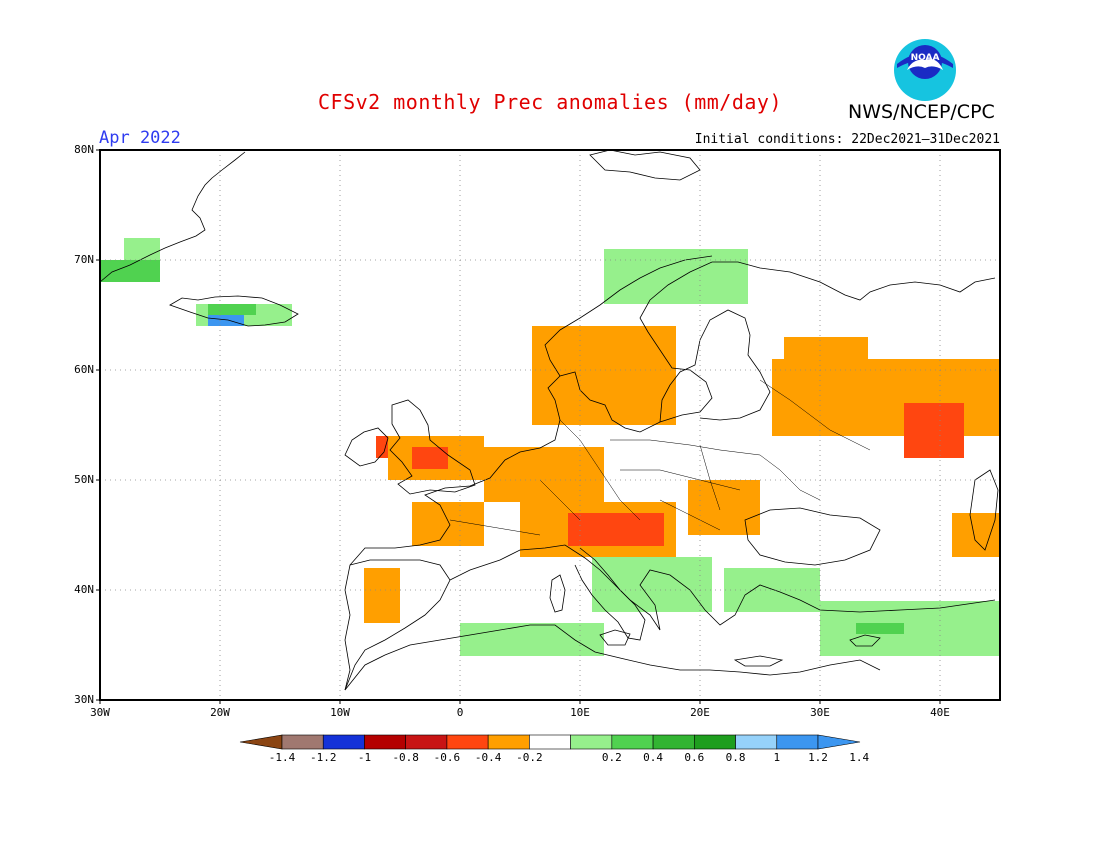 This screenshot has width=1100, height=850. What do you see at coordinates (405, 757) in the screenshot?
I see `colorbar-label: -0.8` at bounding box center [405, 757].